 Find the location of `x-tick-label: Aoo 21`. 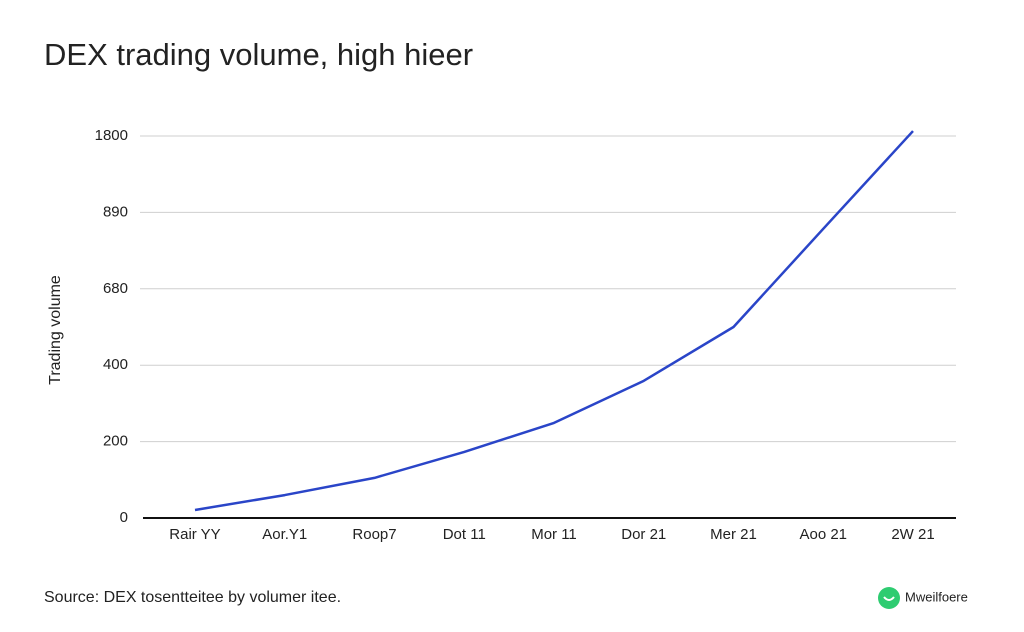

x-tick-label: Aoo 21 is located at coordinates (823, 534).